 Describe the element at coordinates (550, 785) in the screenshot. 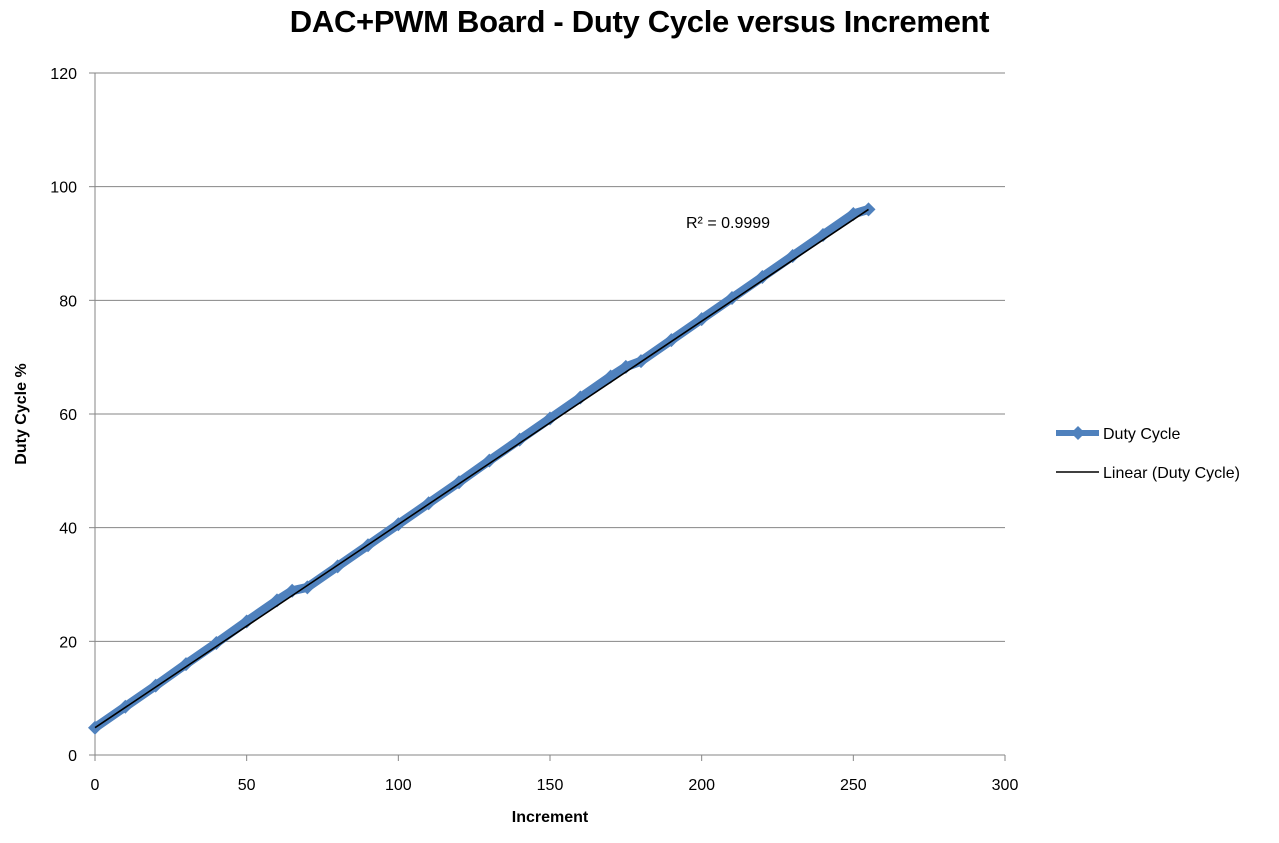

I see `x-tick-label-150: 150` at that location.